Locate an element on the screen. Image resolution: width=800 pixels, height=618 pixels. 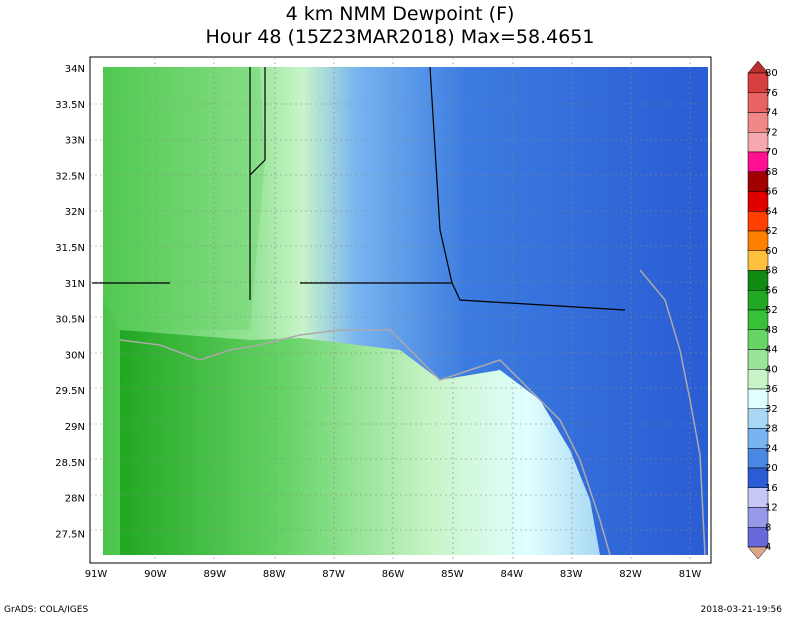
lon-label: 82W is located at coordinates (630, 574).